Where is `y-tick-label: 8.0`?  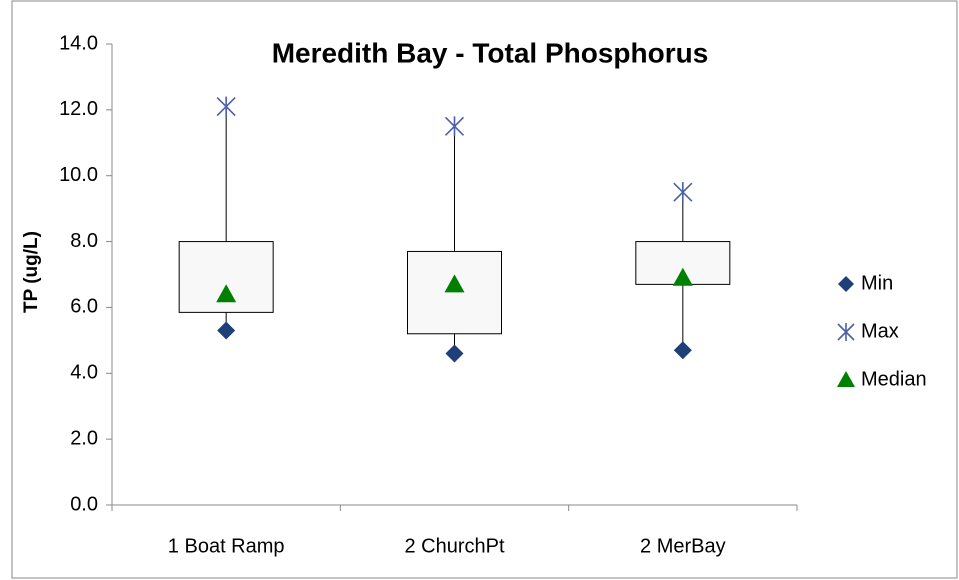
y-tick-label: 8.0 is located at coordinates (84, 241).